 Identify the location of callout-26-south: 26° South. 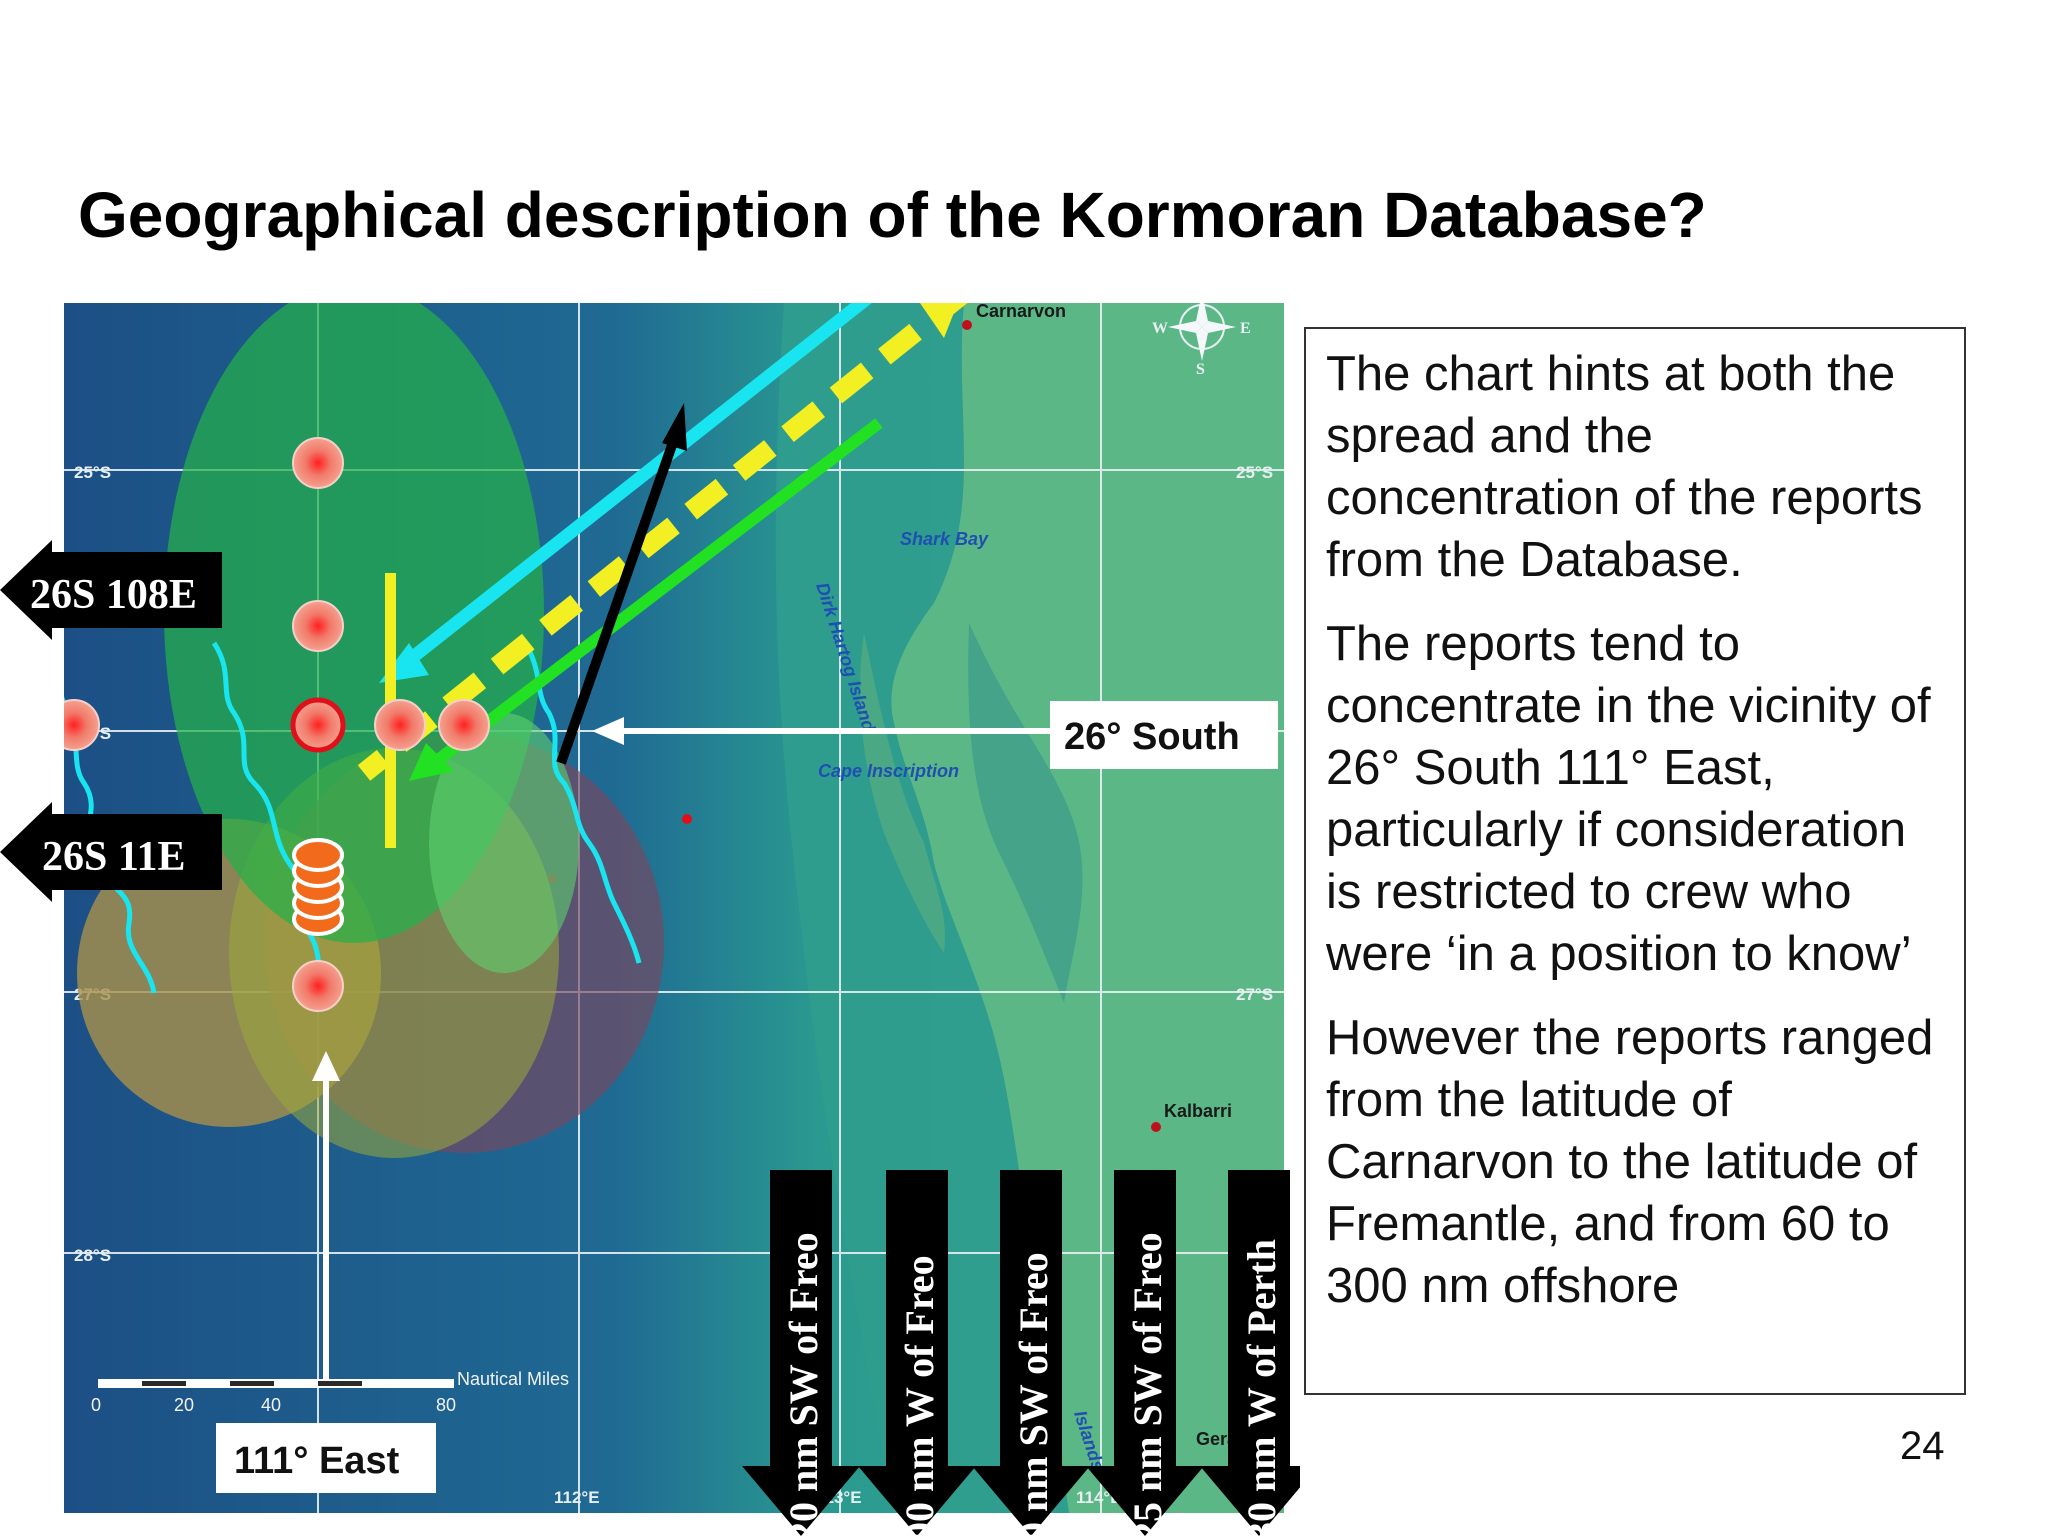
(1164, 735).